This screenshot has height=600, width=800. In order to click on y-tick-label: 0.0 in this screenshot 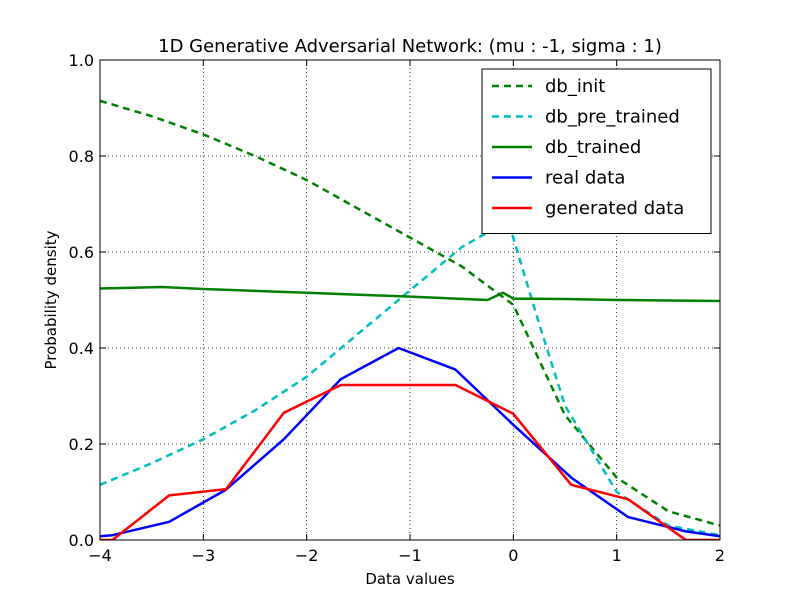, I will do `click(81, 540)`.